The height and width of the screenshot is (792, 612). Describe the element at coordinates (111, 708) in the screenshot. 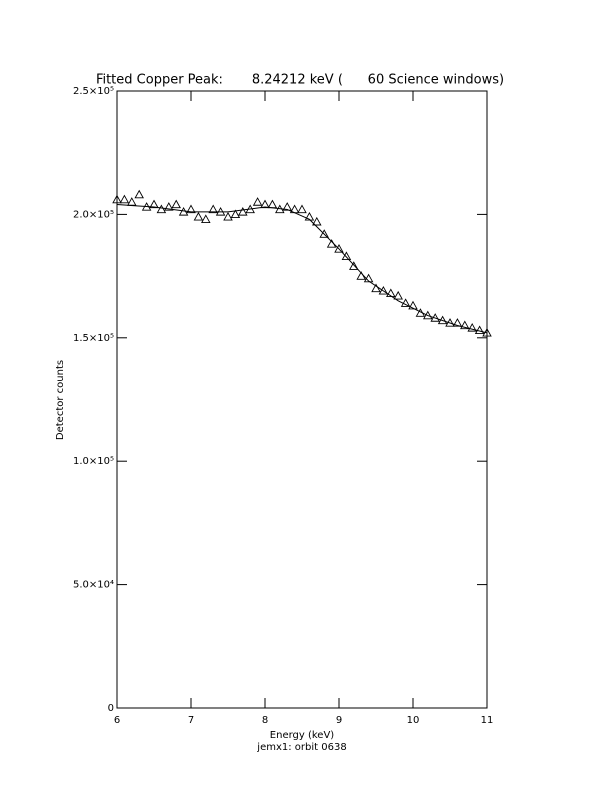

I see `y-tick-label: 0` at that location.